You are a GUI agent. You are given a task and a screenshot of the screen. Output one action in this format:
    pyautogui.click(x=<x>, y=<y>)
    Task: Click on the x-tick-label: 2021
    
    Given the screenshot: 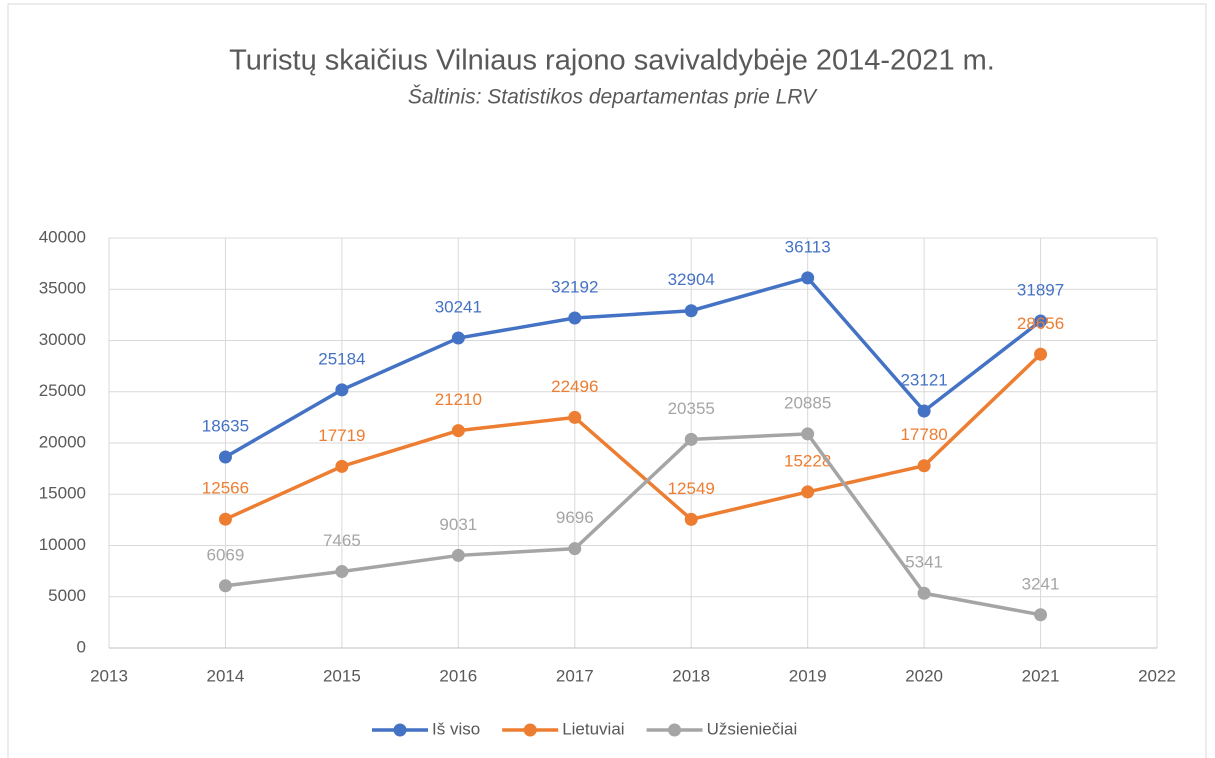 What is the action you would take?
    pyautogui.click(x=1041, y=675)
    